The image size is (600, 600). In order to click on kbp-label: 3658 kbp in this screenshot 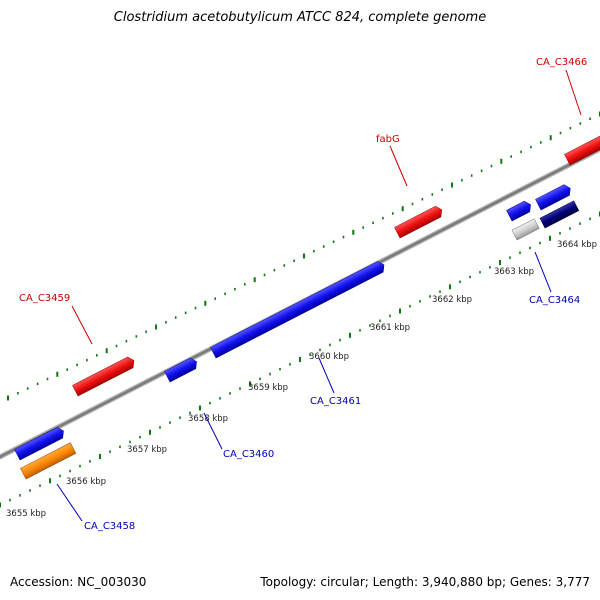, I will do `click(208, 419)`.